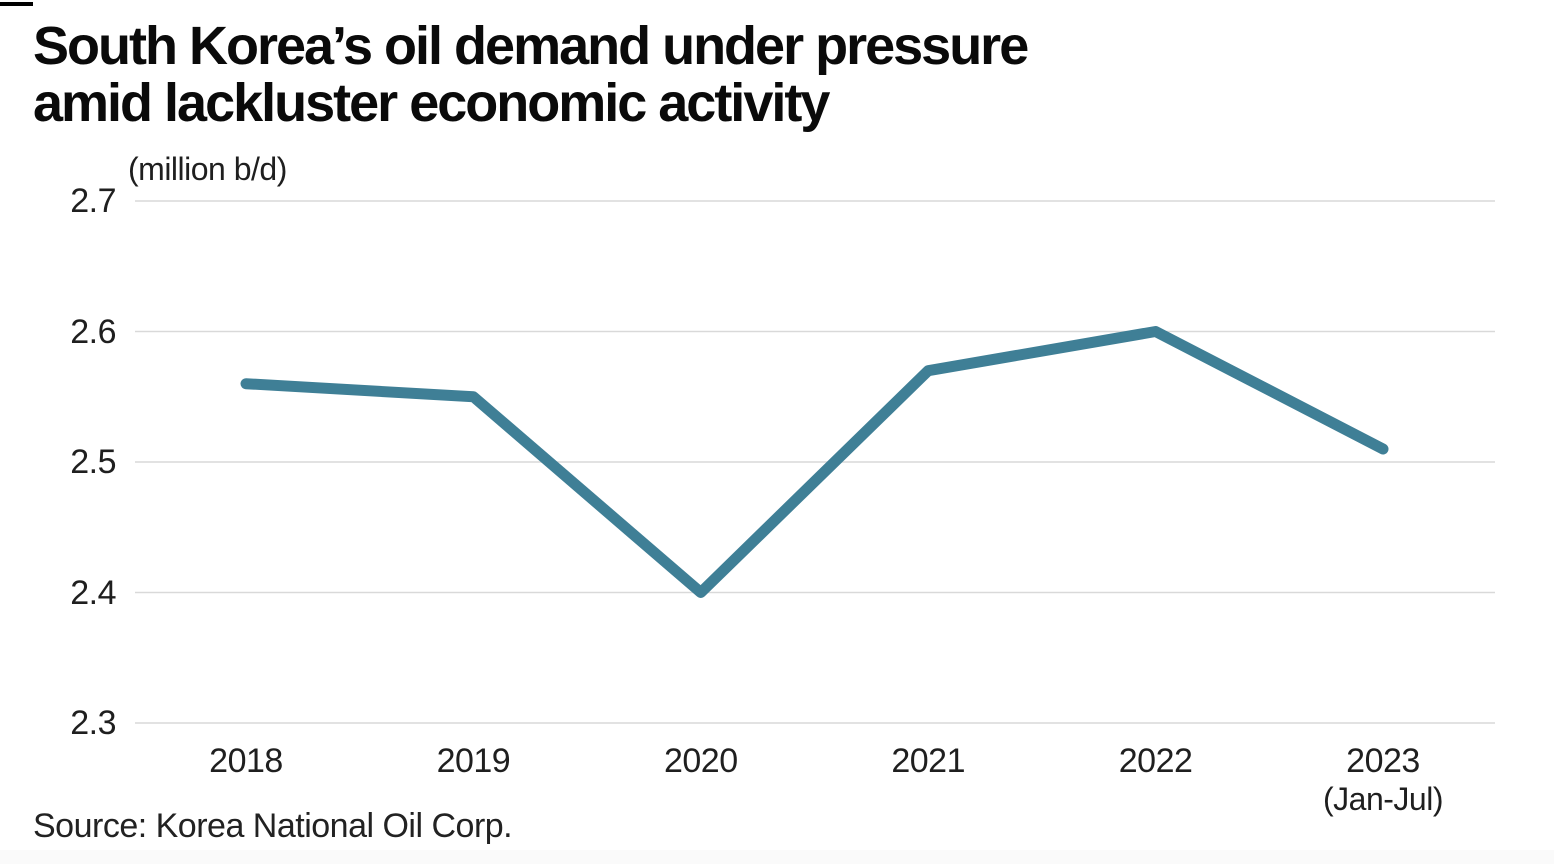 The image size is (1554, 864). Describe the element at coordinates (928, 761) in the screenshot. I see `x-tick-label: 2021` at that location.